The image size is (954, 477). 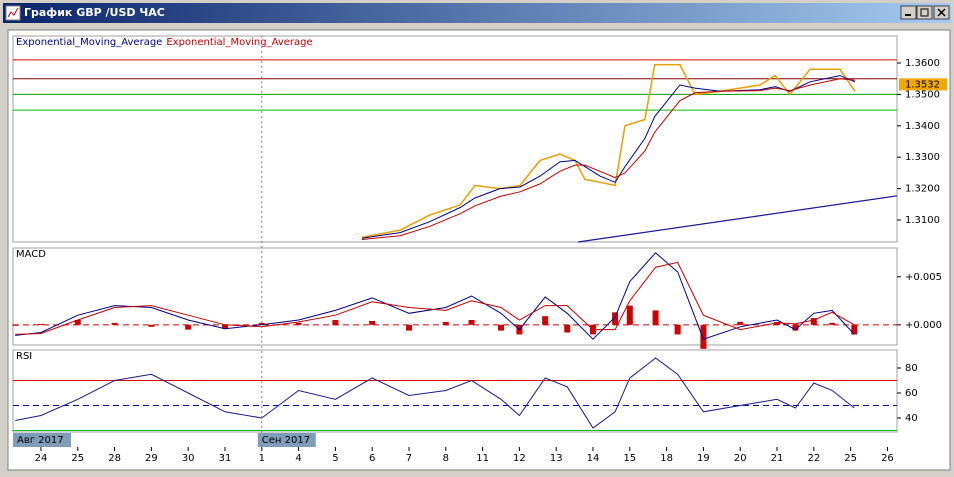 What do you see at coordinates (225, 458) in the screenshot?
I see `x-tick-label: 31` at bounding box center [225, 458].